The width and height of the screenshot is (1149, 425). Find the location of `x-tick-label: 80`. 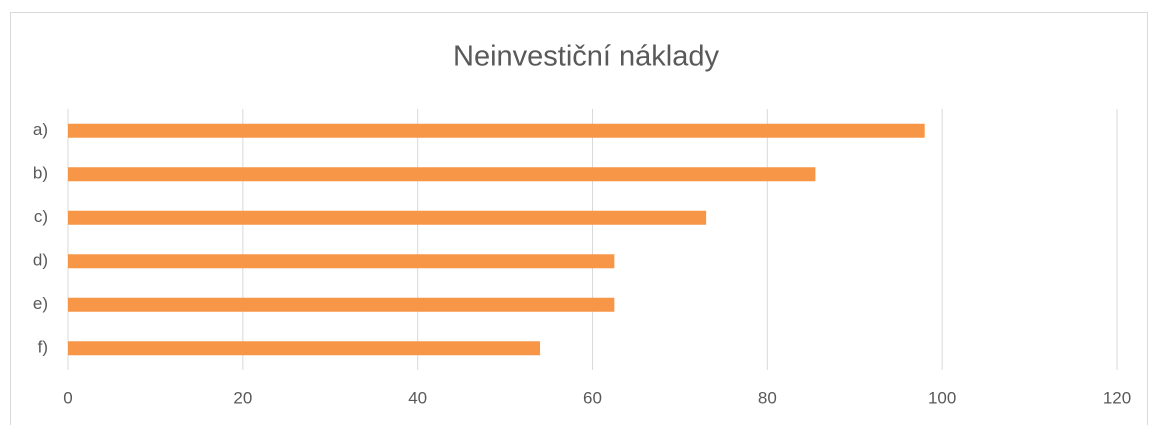

x-tick-label: 80 is located at coordinates (767, 397).